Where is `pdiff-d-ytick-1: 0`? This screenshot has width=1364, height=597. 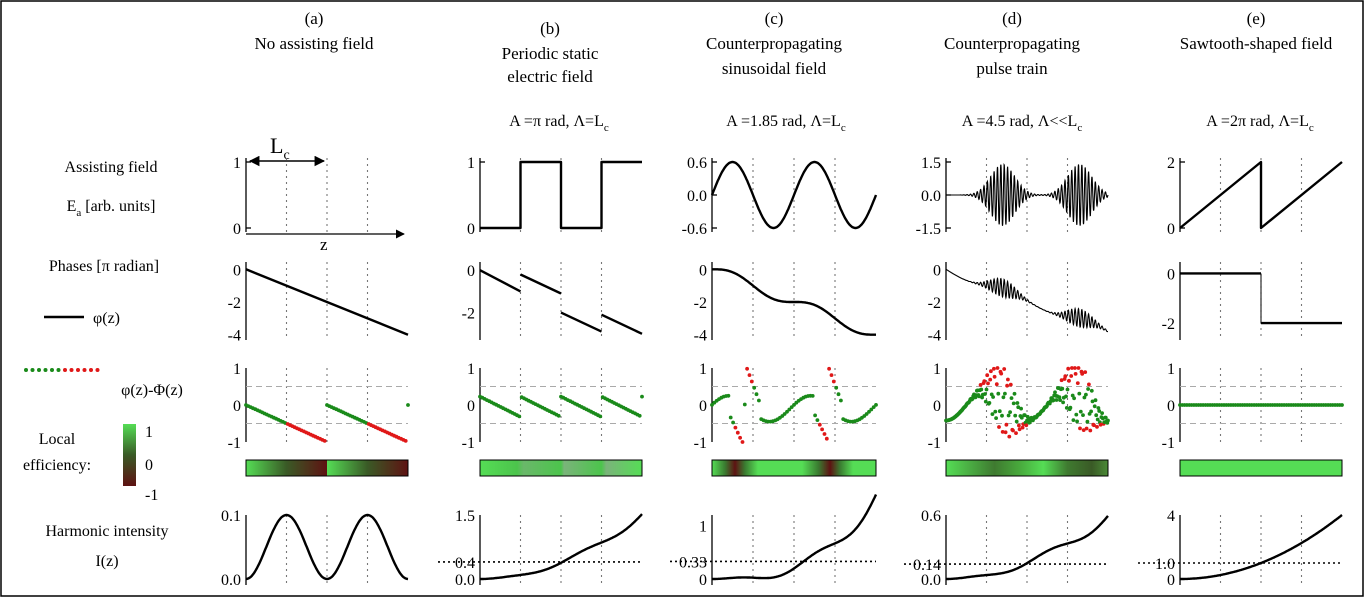
pdiff-d-ytick-1: 0 is located at coordinates (937, 406).